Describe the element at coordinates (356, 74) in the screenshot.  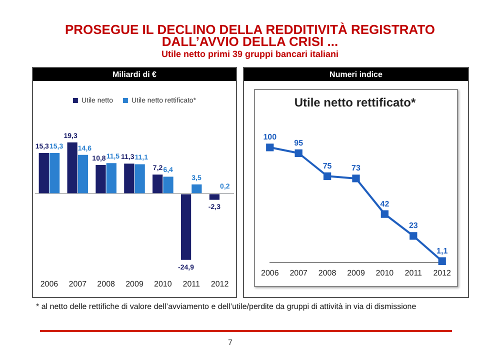
I see `text: Numeri indice` at that location.